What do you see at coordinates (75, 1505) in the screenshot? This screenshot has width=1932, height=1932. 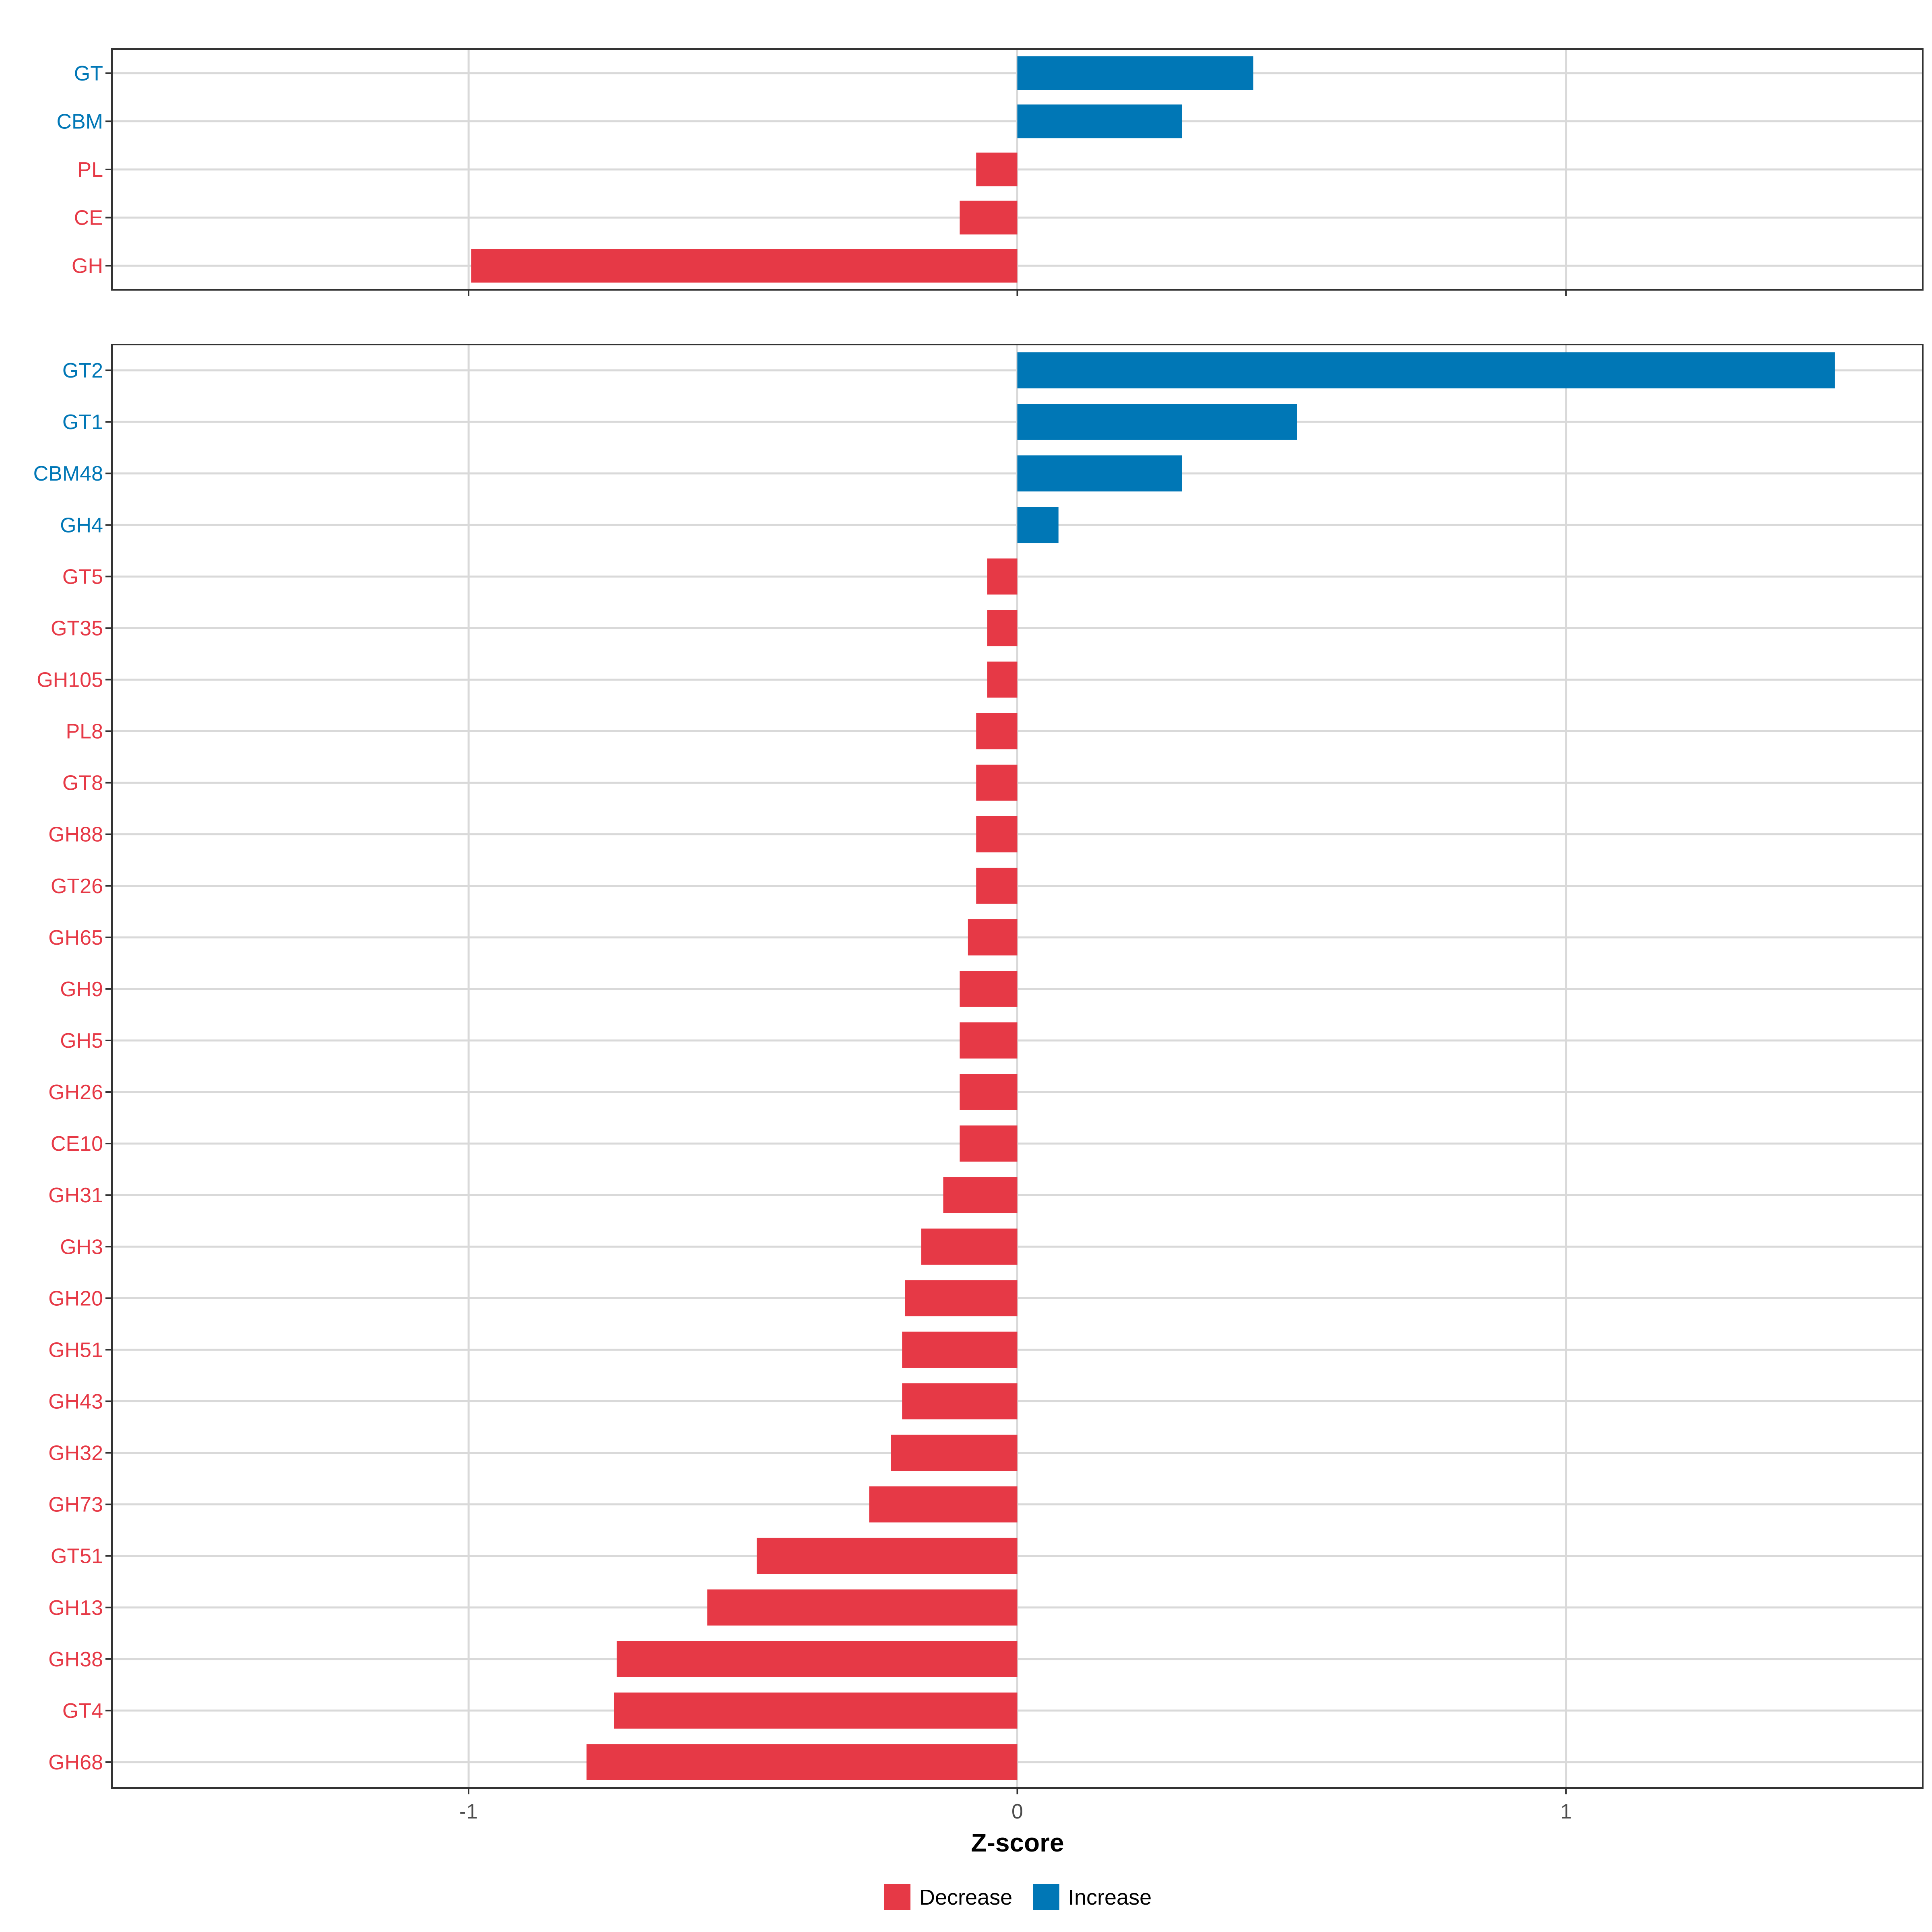 I see `y-tick-label-gh73: GH73` at bounding box center [75, 1505].